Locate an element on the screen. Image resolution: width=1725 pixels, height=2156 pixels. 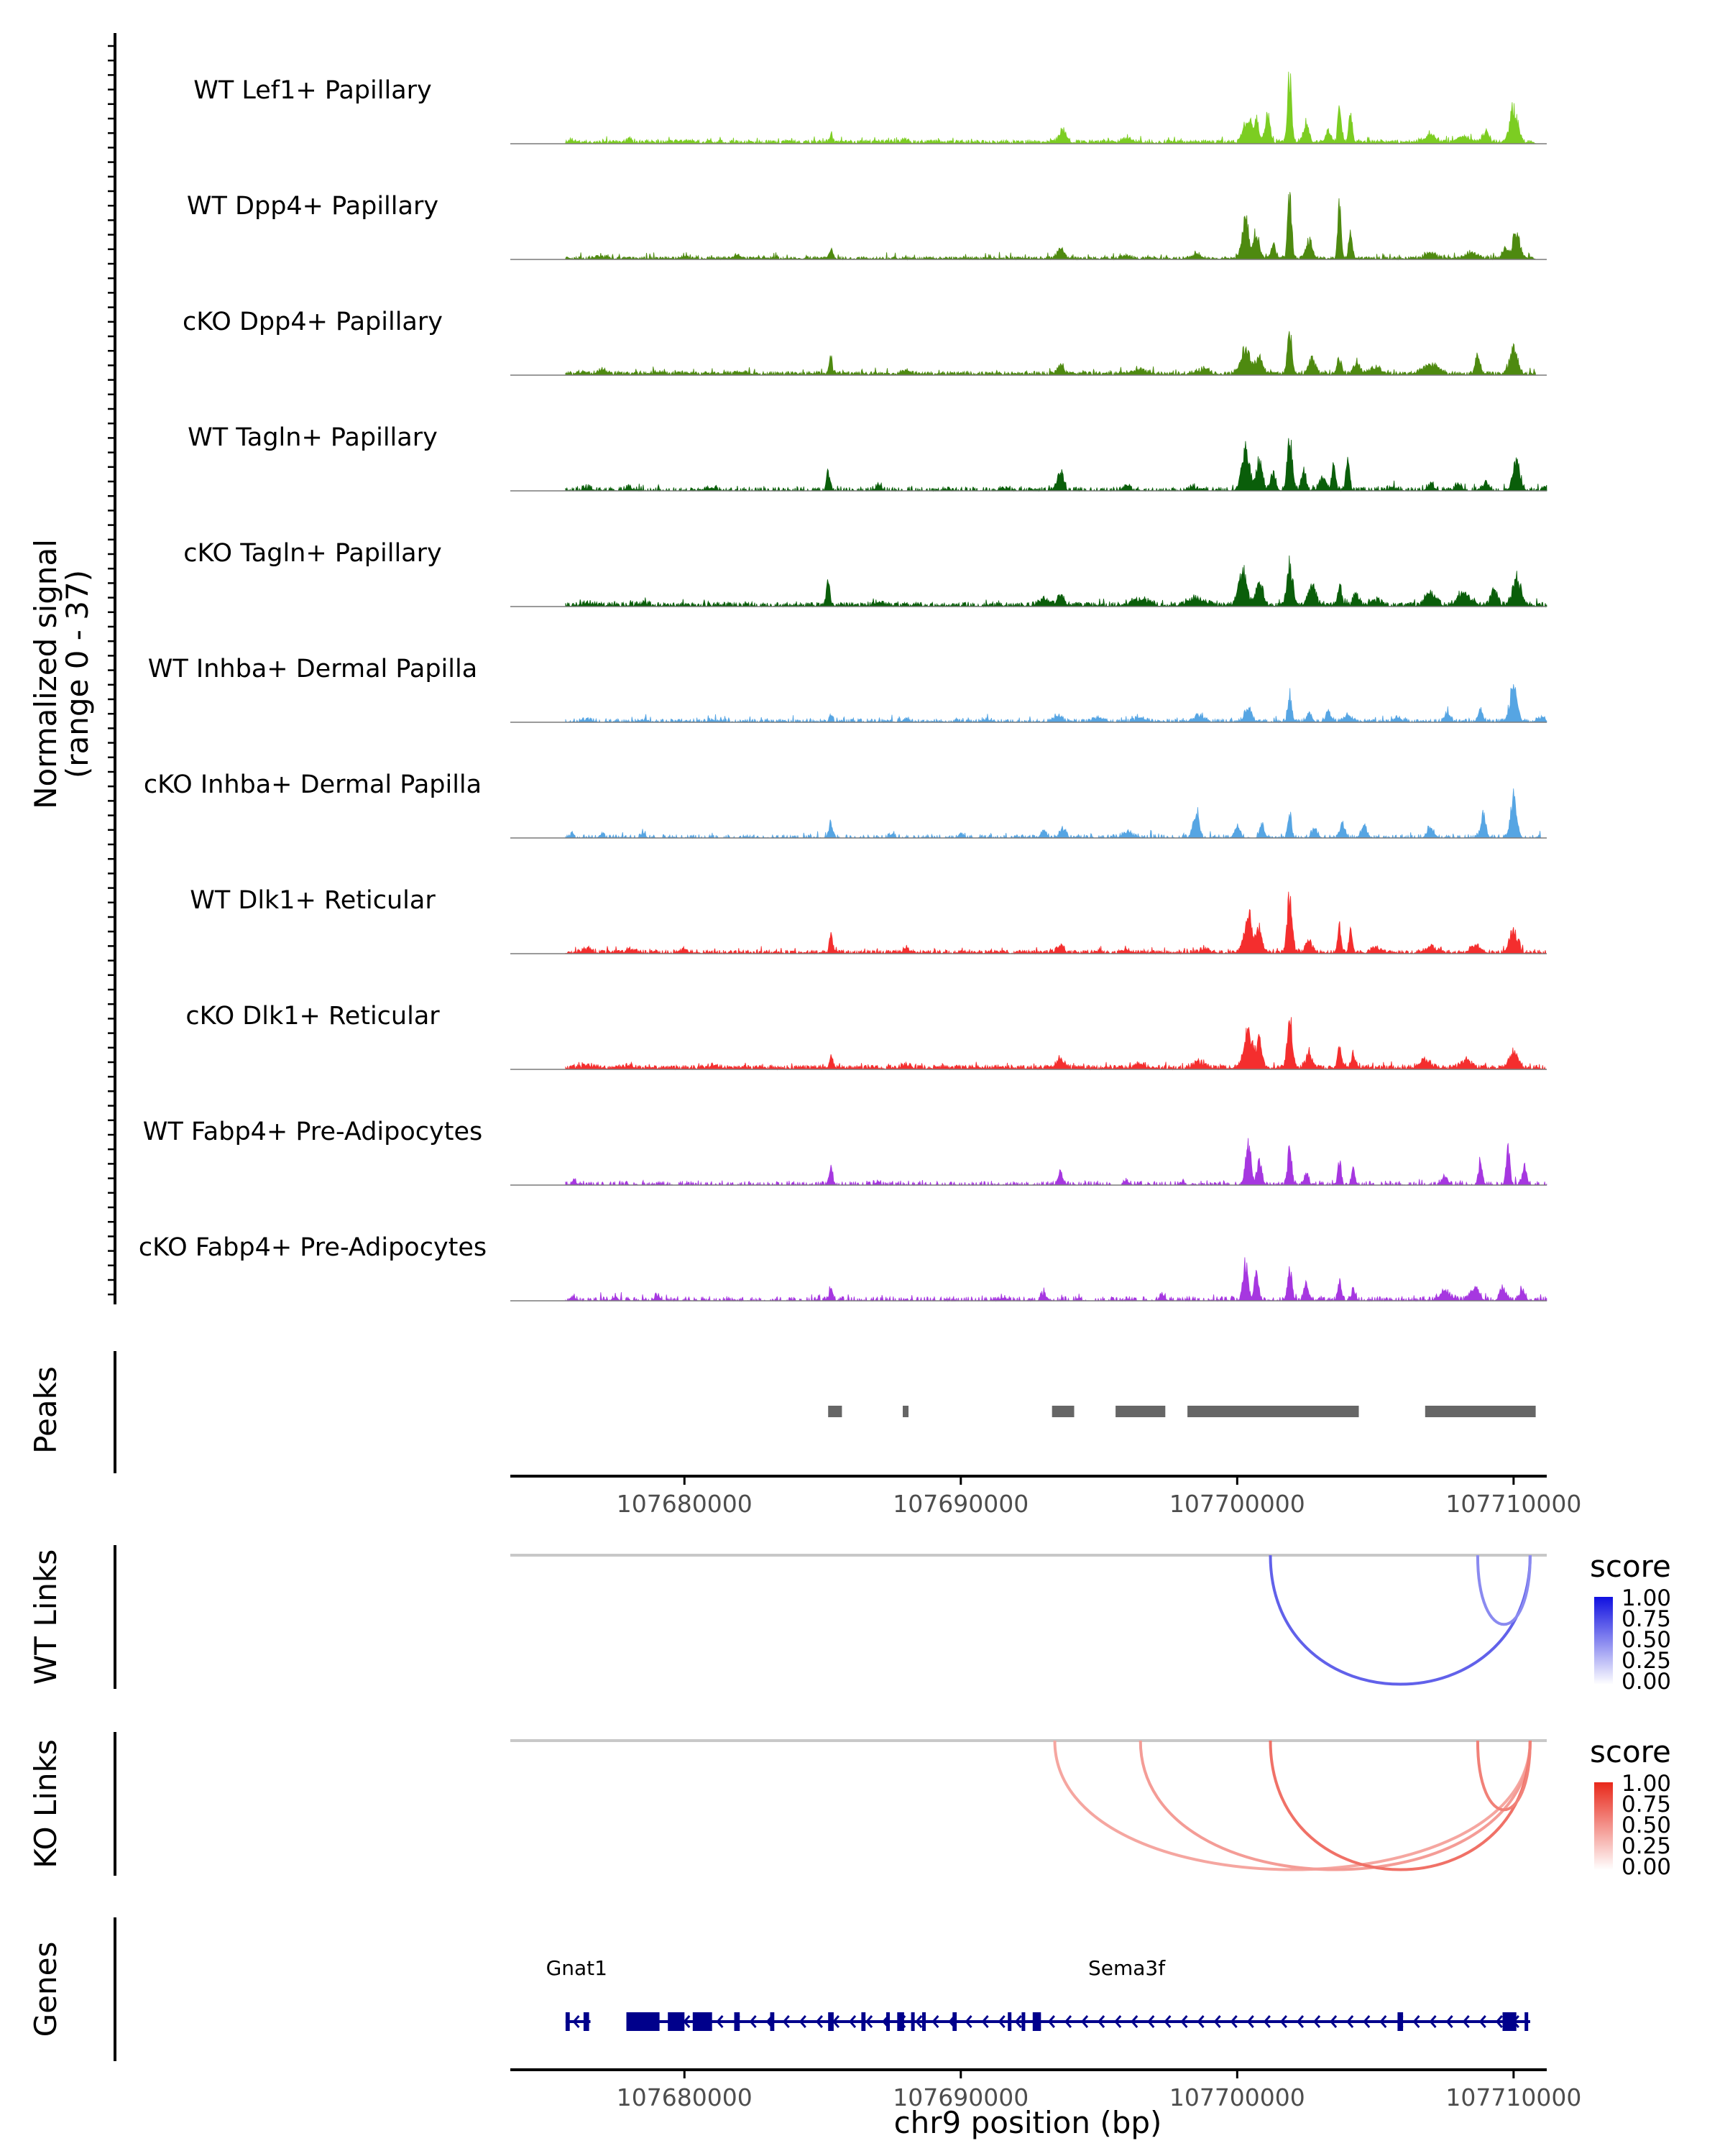
coverage-track: WT Inhba+ Dermal Papilla is located at coordinates (847, 689).